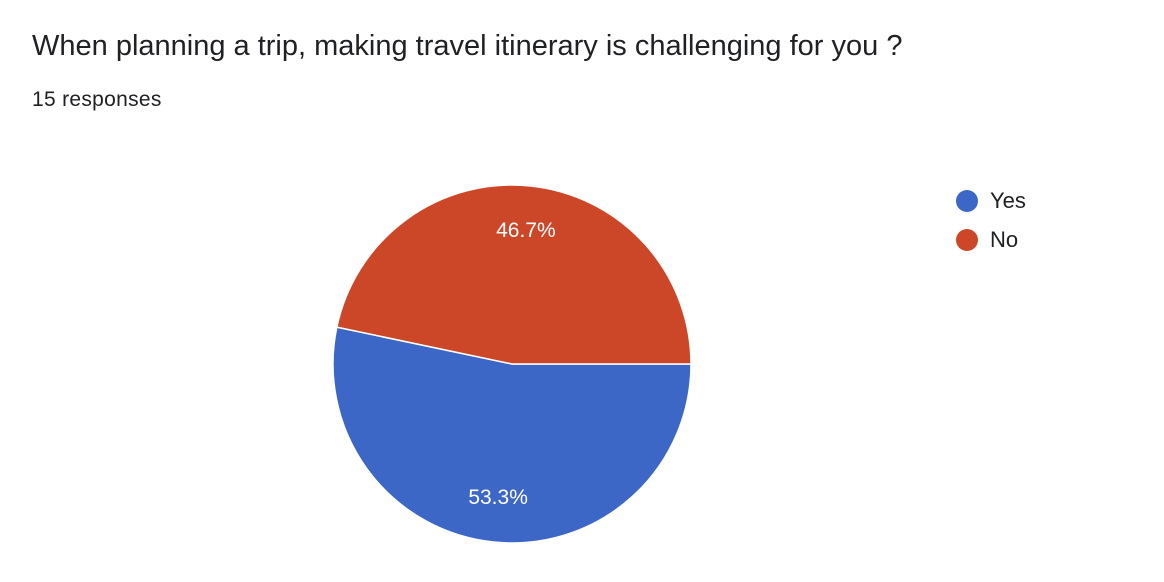 The image size is (1164, 582). Describe the element at coordinates (97, 99) in the screenshot. I see `response-count: 15 responses` at that location.